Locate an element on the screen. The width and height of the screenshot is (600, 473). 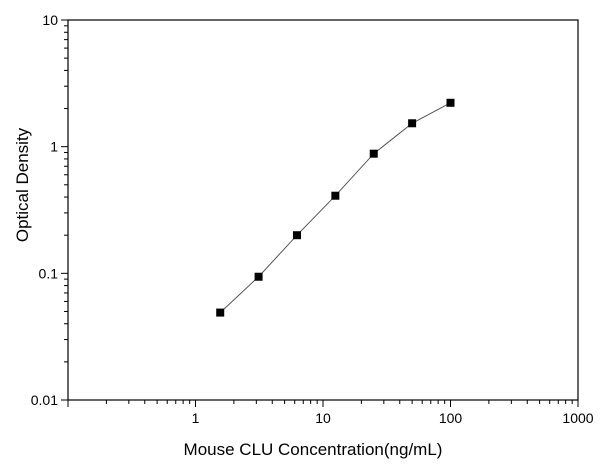
y-tick-label: 1 is located at coordinates (54, 147).